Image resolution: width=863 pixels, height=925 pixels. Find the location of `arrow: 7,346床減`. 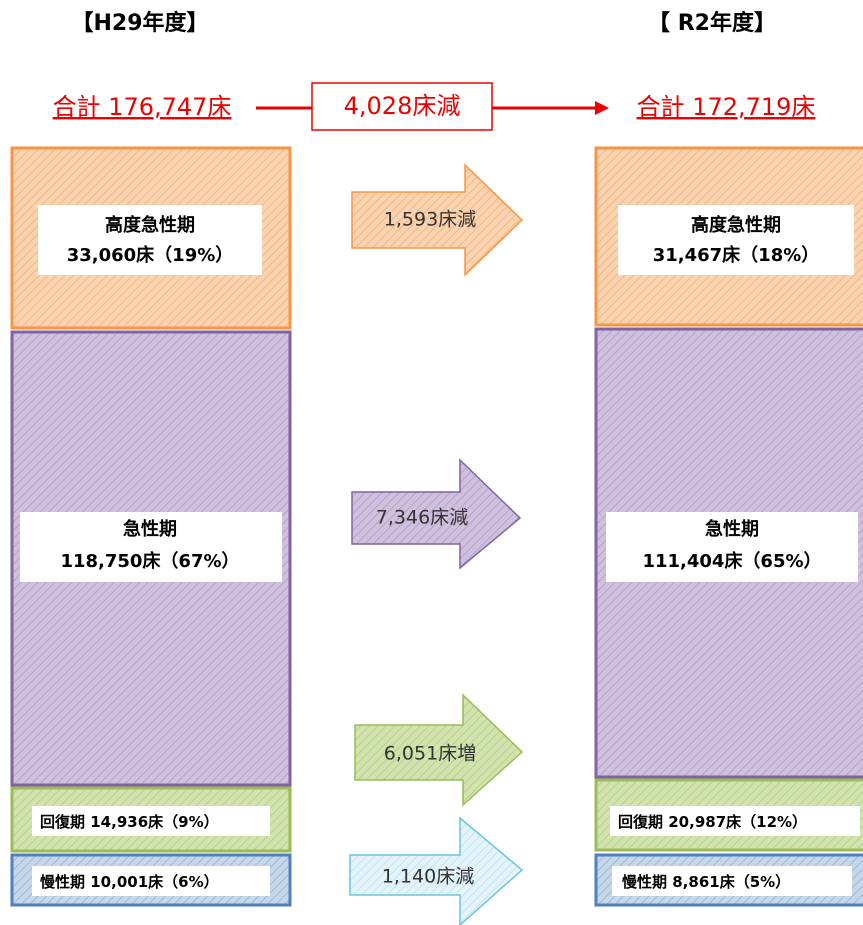

arrow: 7,346床減 is located at coordinates (436, 514).